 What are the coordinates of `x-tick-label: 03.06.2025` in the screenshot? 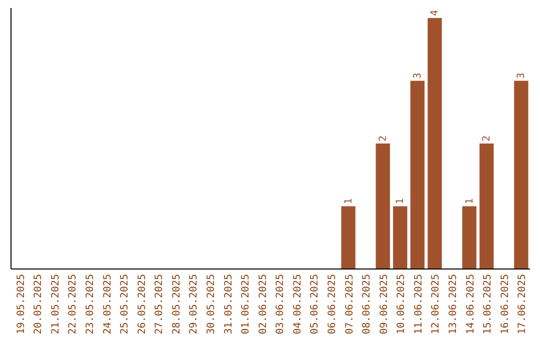 It's located at (280, 304).